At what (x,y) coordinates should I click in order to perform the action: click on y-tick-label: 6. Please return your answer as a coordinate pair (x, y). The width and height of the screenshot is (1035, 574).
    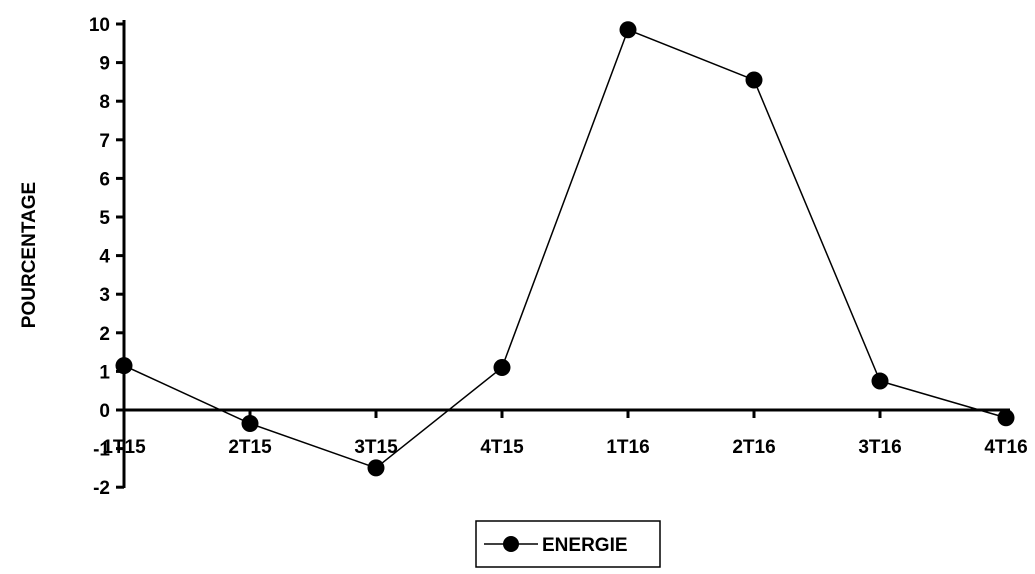
    Looking at the image, I should click on (104, 179).